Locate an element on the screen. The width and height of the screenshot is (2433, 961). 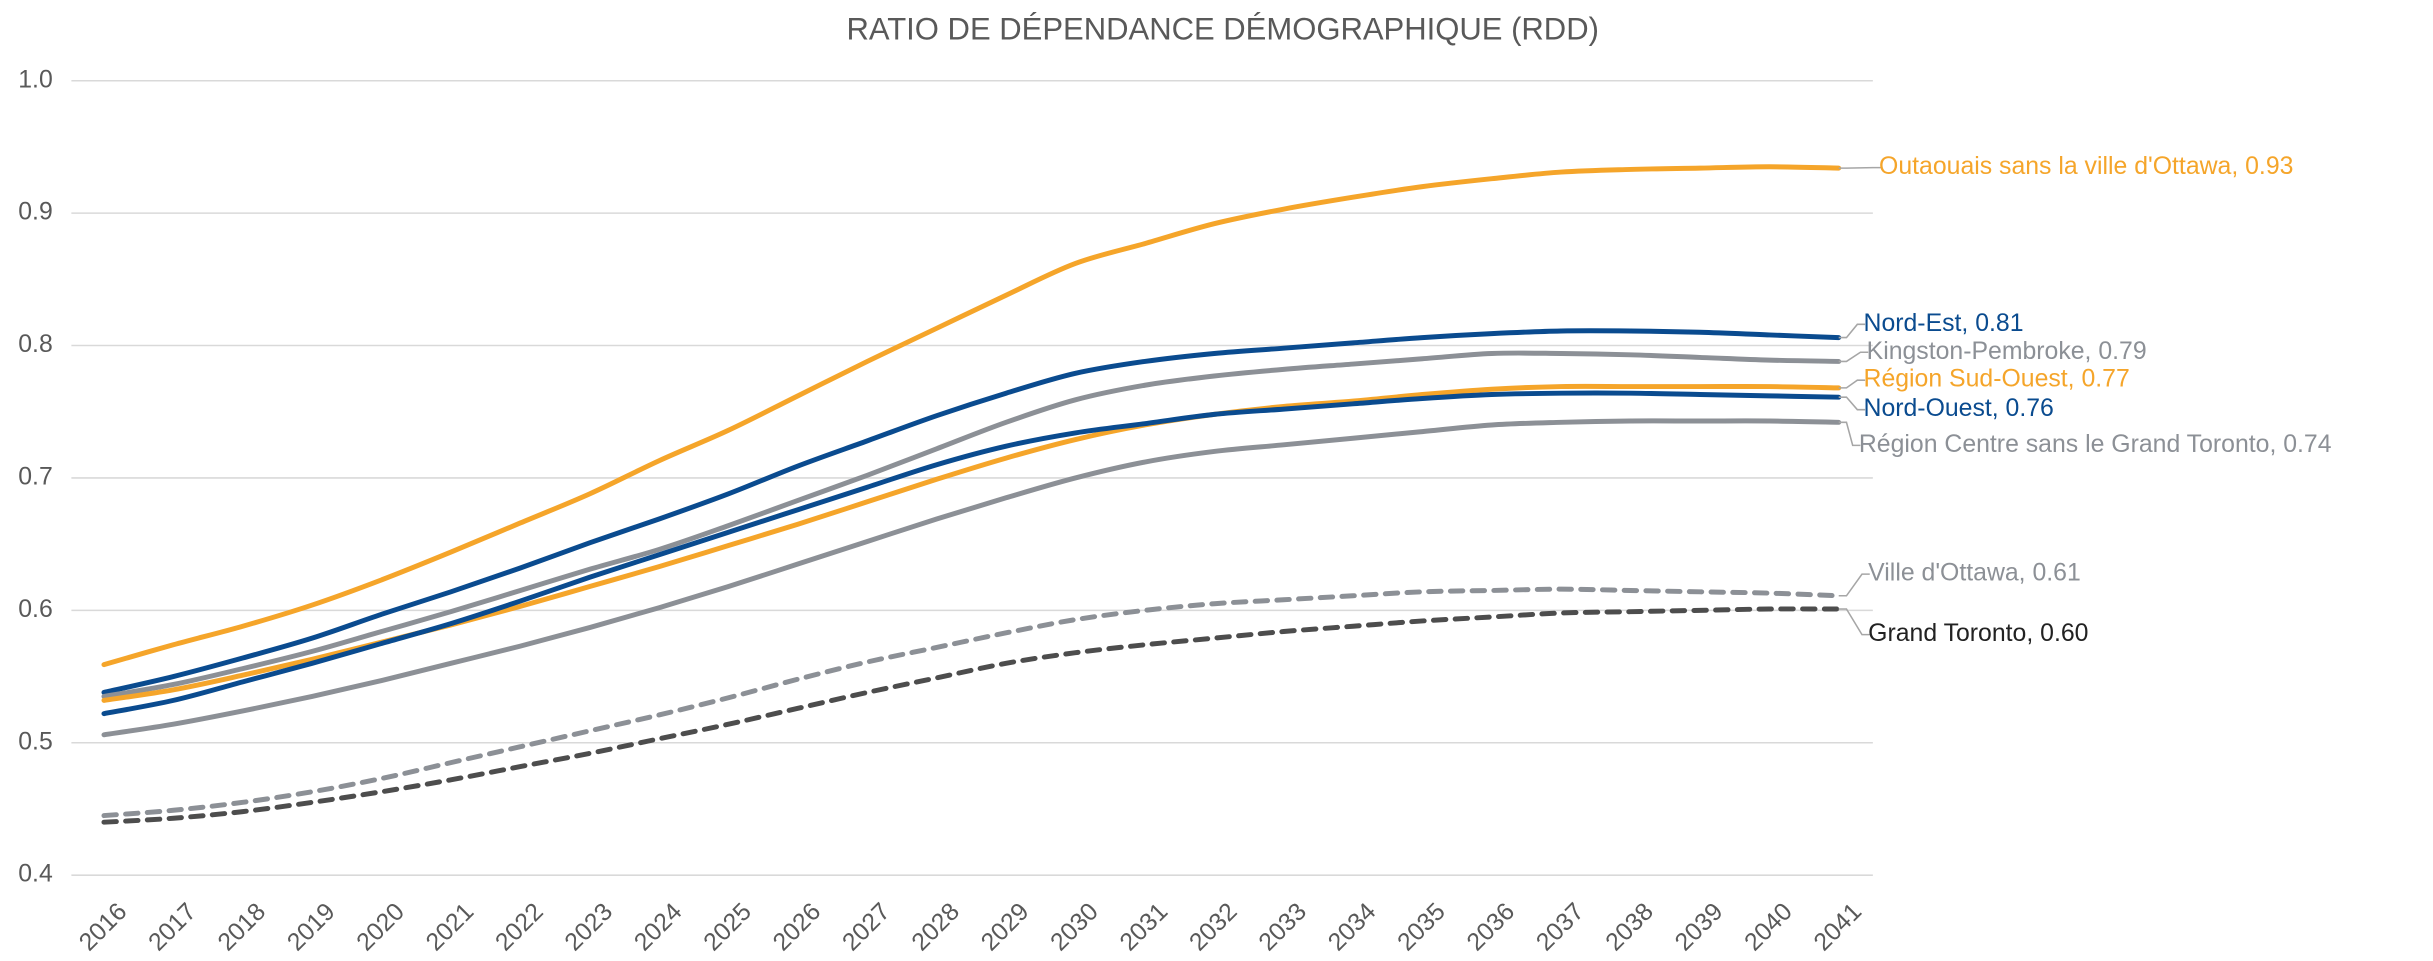
x-tick-label: 2017 is located at coordinates (173, 927).